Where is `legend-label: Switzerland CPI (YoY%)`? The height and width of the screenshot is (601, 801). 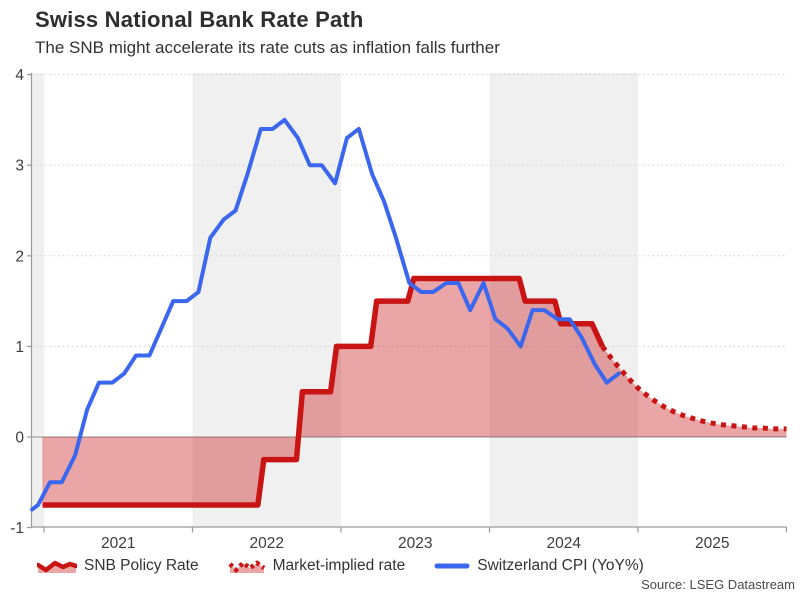 legend-label: Switzerland CPI (YoY%) is located at coordinates (560, 565).